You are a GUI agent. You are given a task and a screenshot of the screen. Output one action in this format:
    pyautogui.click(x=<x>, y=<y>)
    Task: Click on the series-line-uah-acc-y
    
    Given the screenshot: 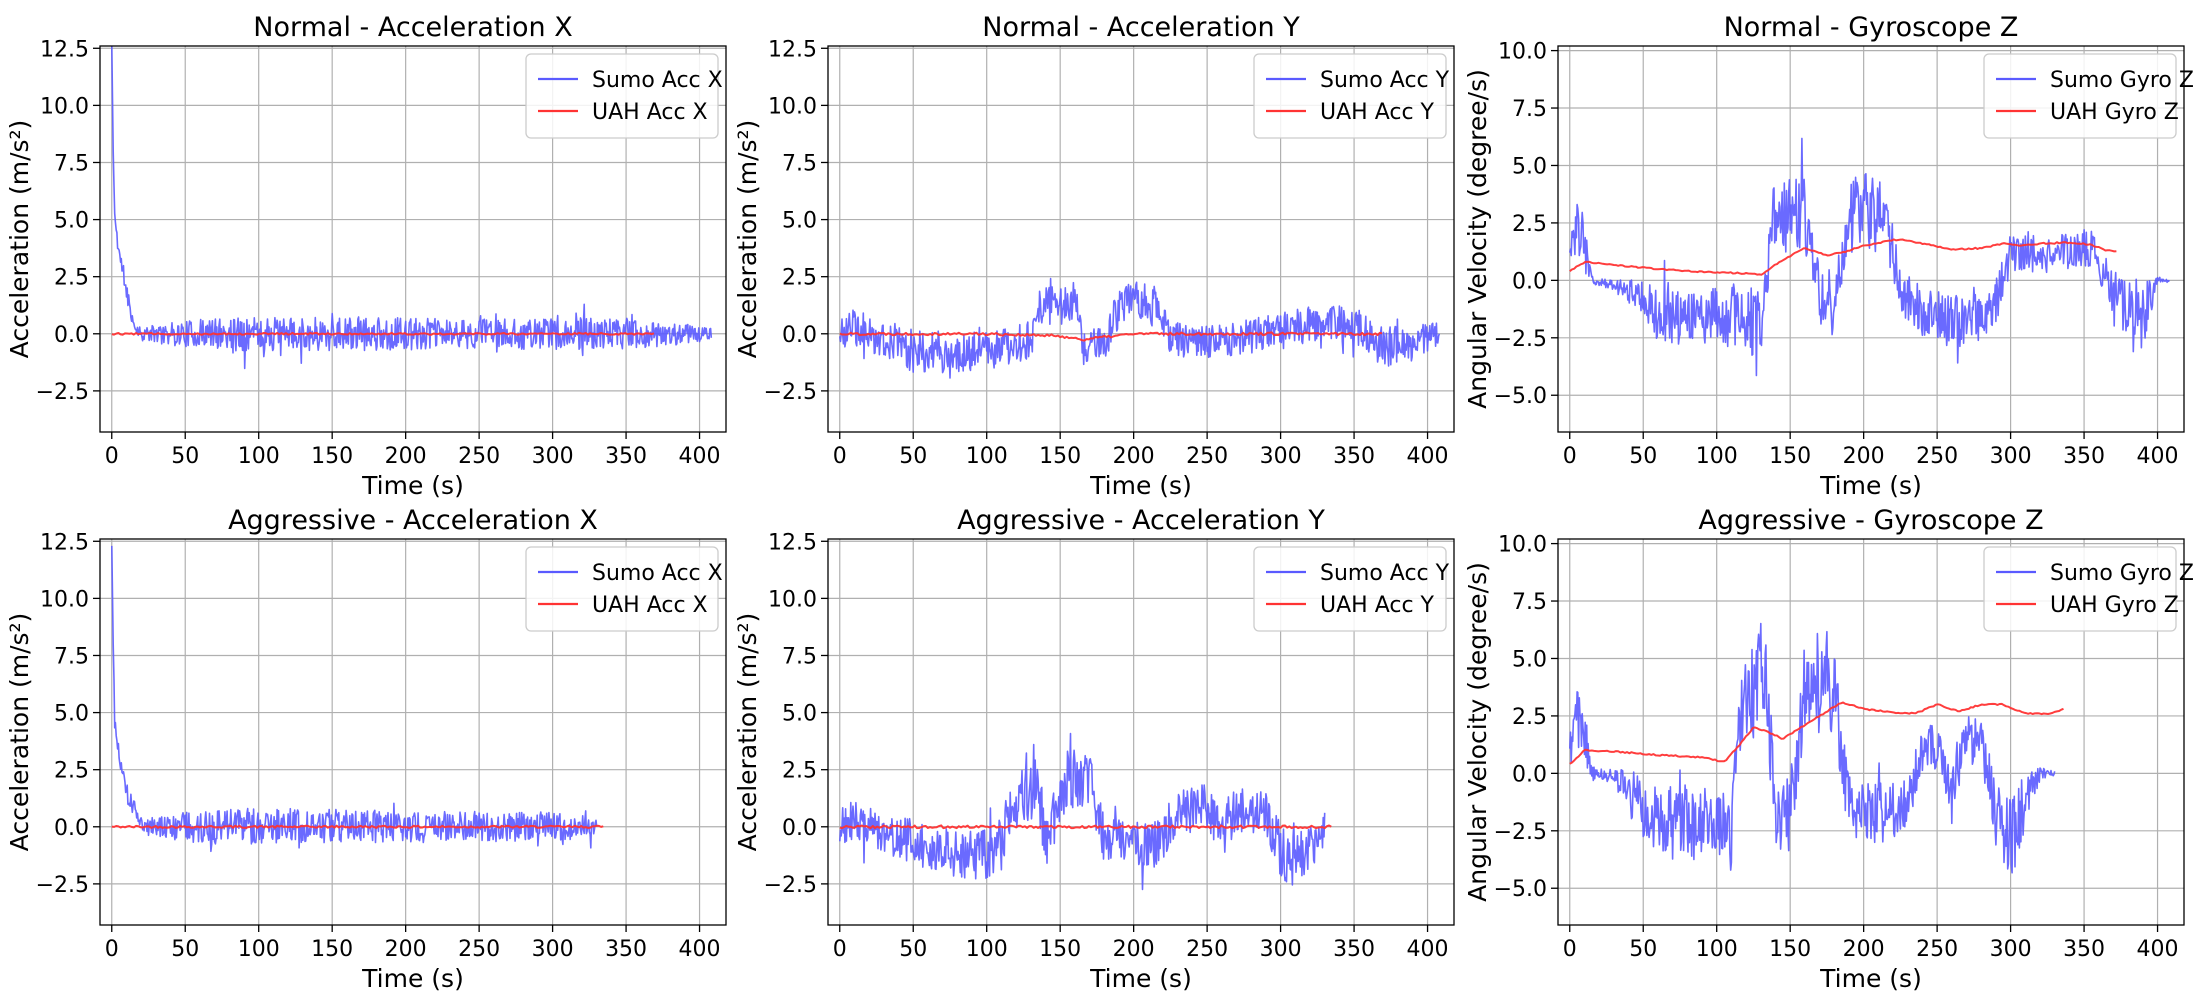 What is the action you would take?
    pyautogui.click(x=1085, y=827)
    